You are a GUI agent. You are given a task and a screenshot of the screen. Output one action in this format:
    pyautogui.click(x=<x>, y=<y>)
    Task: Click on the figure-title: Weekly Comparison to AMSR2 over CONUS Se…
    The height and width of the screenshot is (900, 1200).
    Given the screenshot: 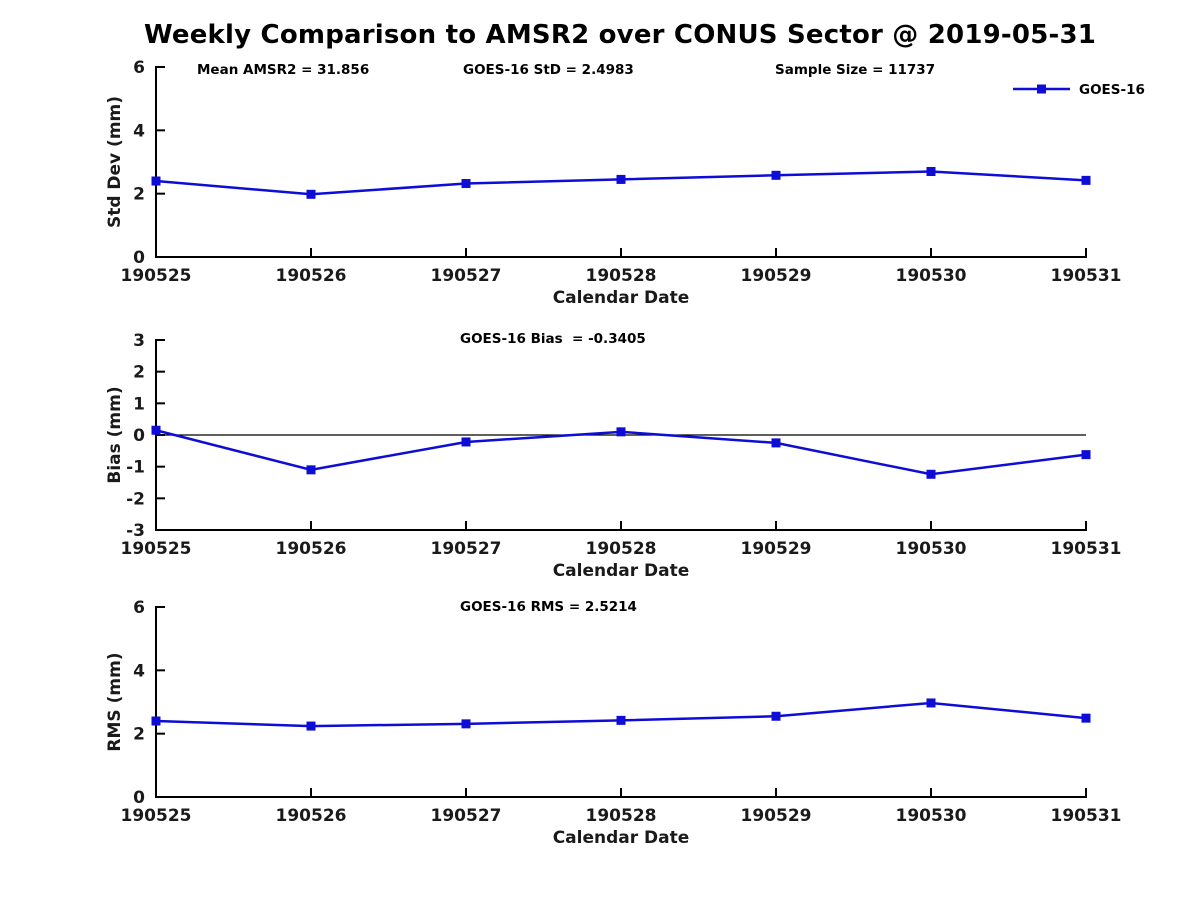 What is the action you would take?
    pyautogui.click(x=620, y=35)
    